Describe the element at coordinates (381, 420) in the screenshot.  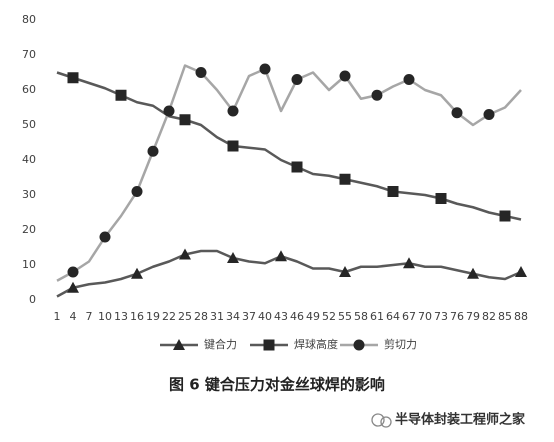
I see `watermark-icon` at that location.